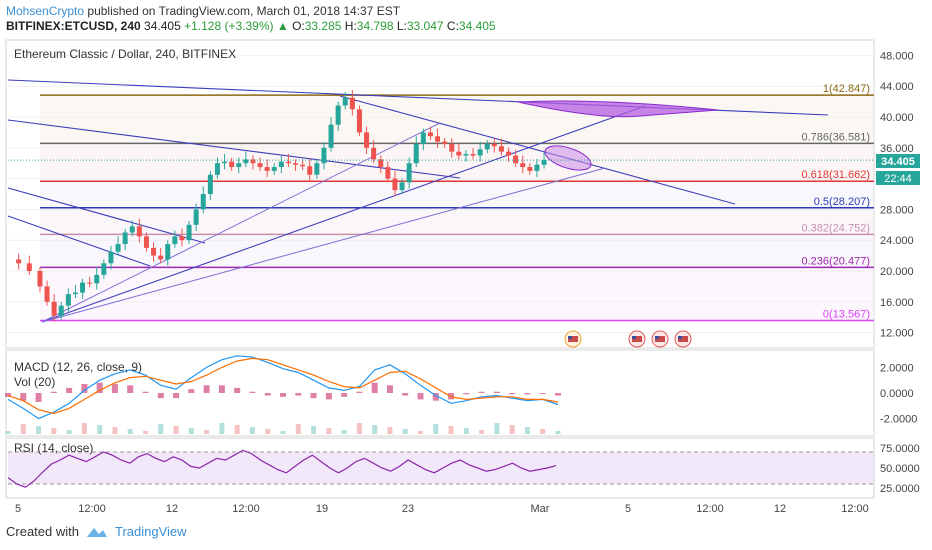 The height and width of the screenshot is (550, 932). I want to click on time-tick-label: 12, so click(172, 509).